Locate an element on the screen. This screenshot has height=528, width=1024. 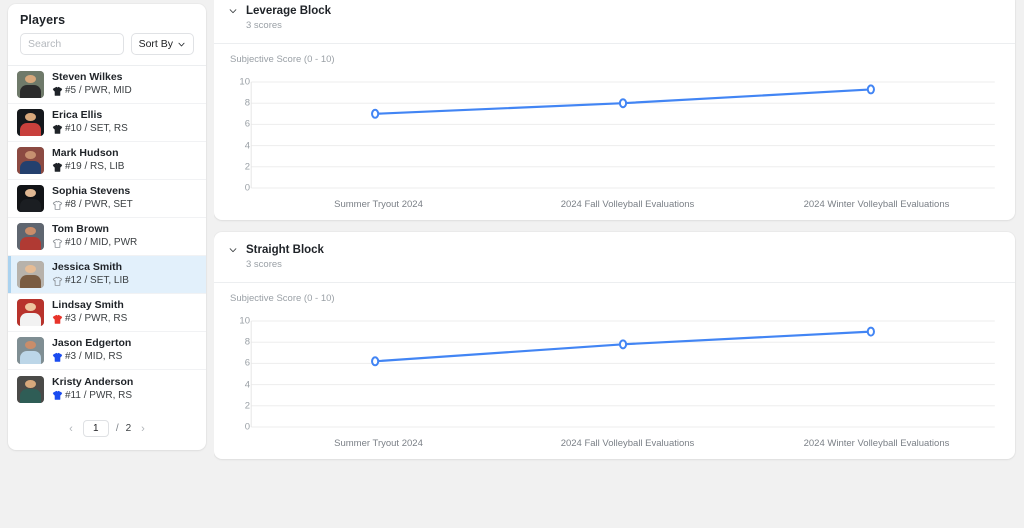
player-name: Kristy Anderson is located at coordinates (93, 381).